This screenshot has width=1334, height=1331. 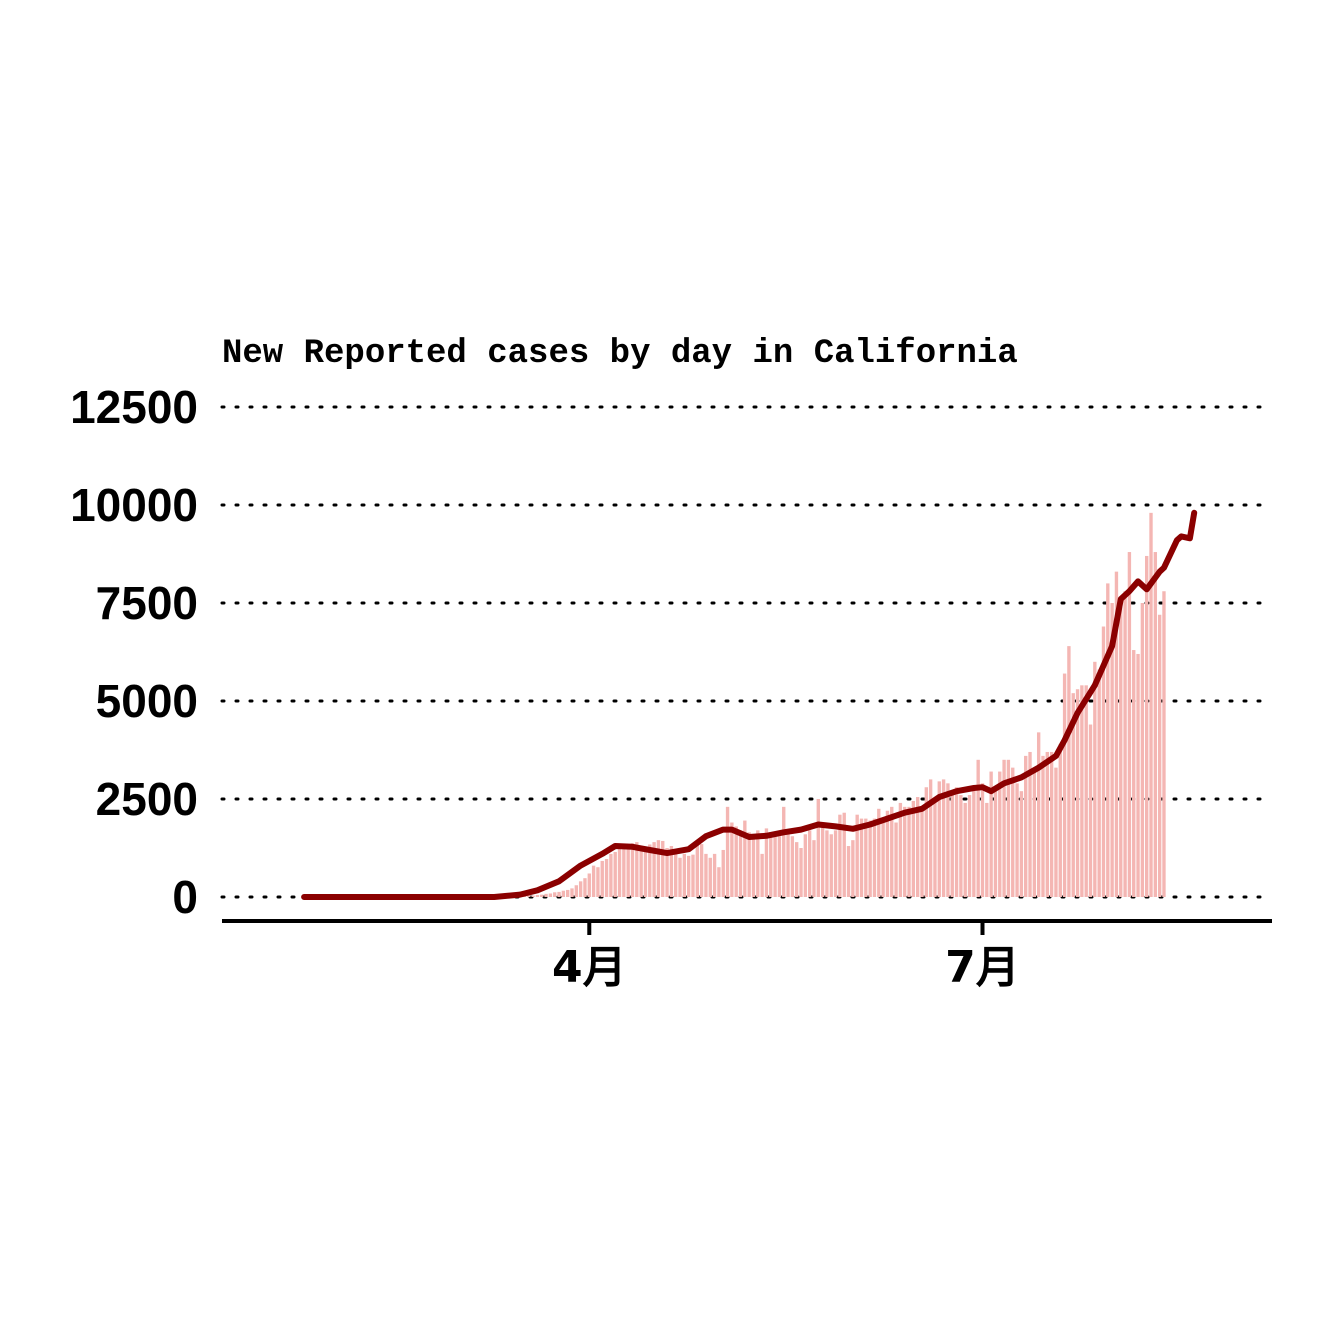 I want to click on chart-title: New Reported cases by day in California, so click(x=620, y=354).